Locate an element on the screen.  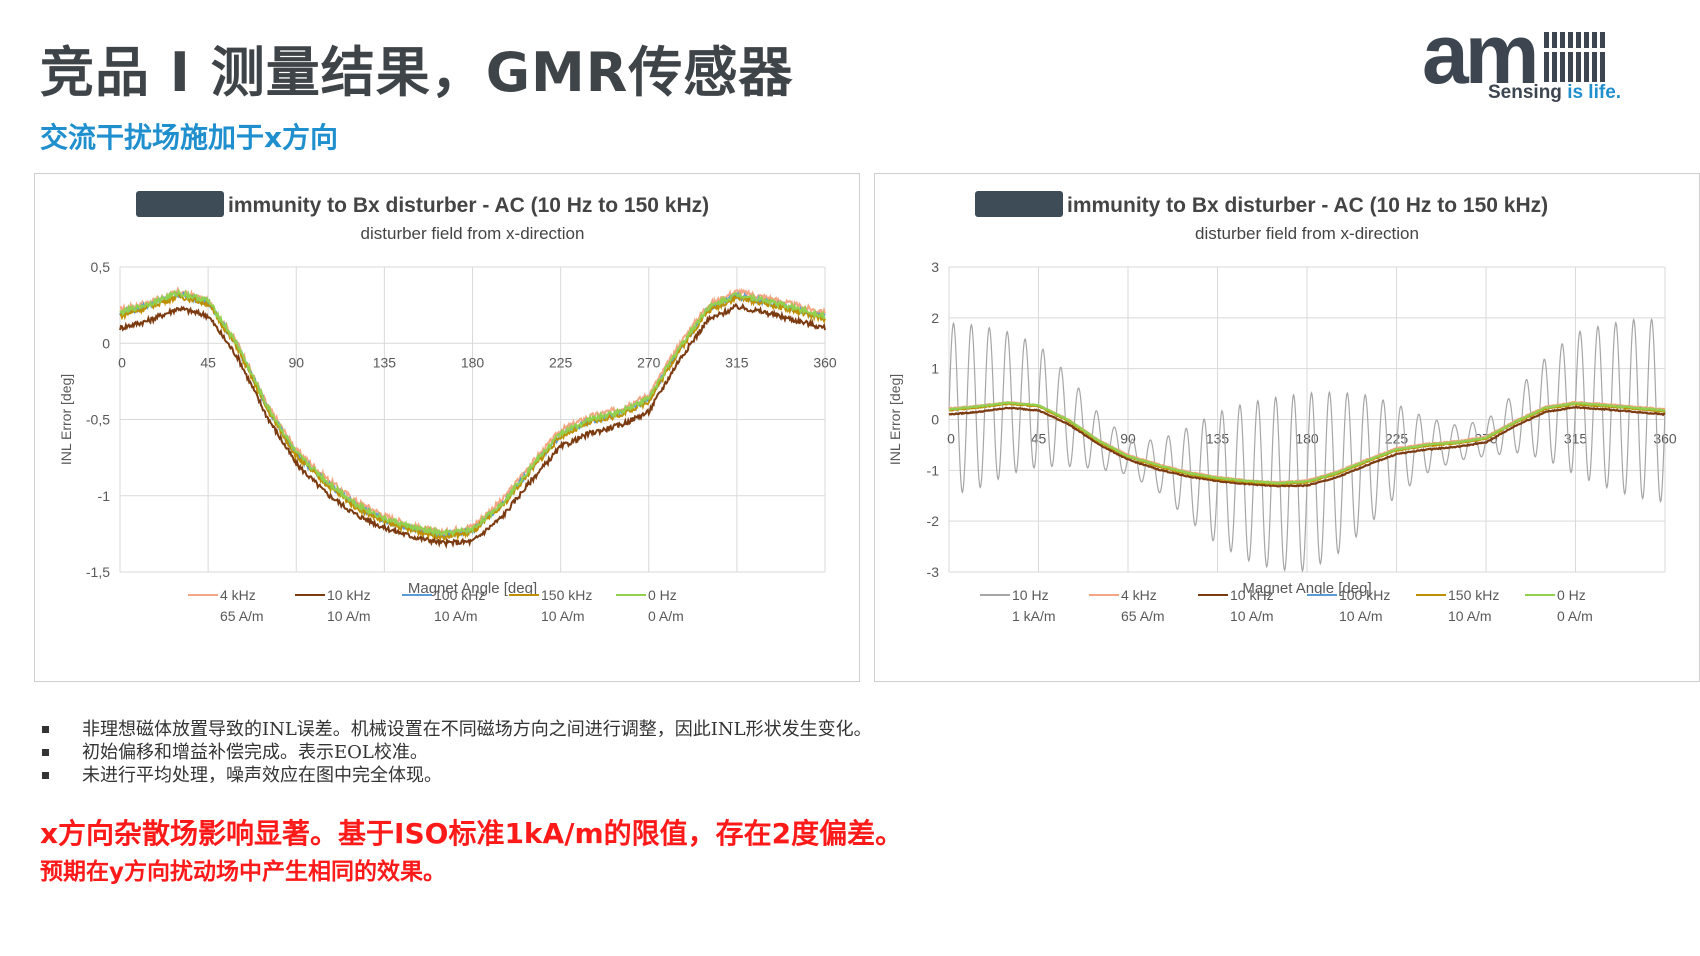
slide-title: 竞品 I 测量结果，GMR传感器 is located at coordinates (417, 72).